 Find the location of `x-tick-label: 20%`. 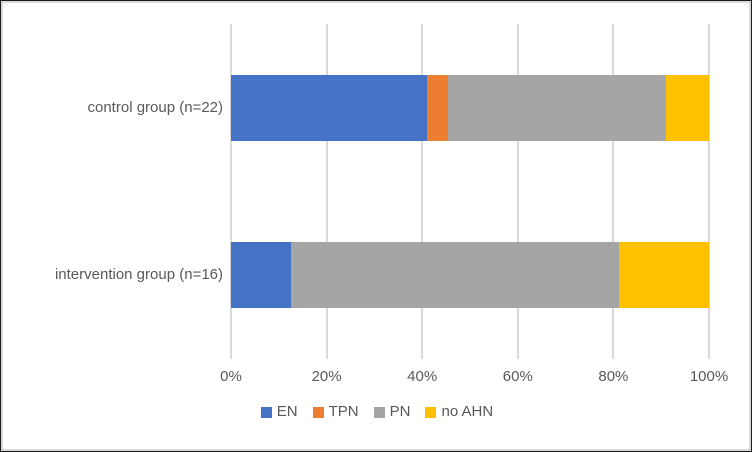

x-tick-label: 20% is located at coordinates (326, 376).